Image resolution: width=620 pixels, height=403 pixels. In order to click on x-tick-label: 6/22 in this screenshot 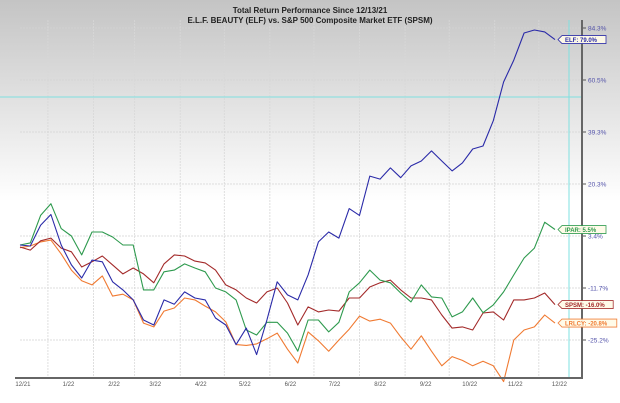, I will do `click(291, 385)`.